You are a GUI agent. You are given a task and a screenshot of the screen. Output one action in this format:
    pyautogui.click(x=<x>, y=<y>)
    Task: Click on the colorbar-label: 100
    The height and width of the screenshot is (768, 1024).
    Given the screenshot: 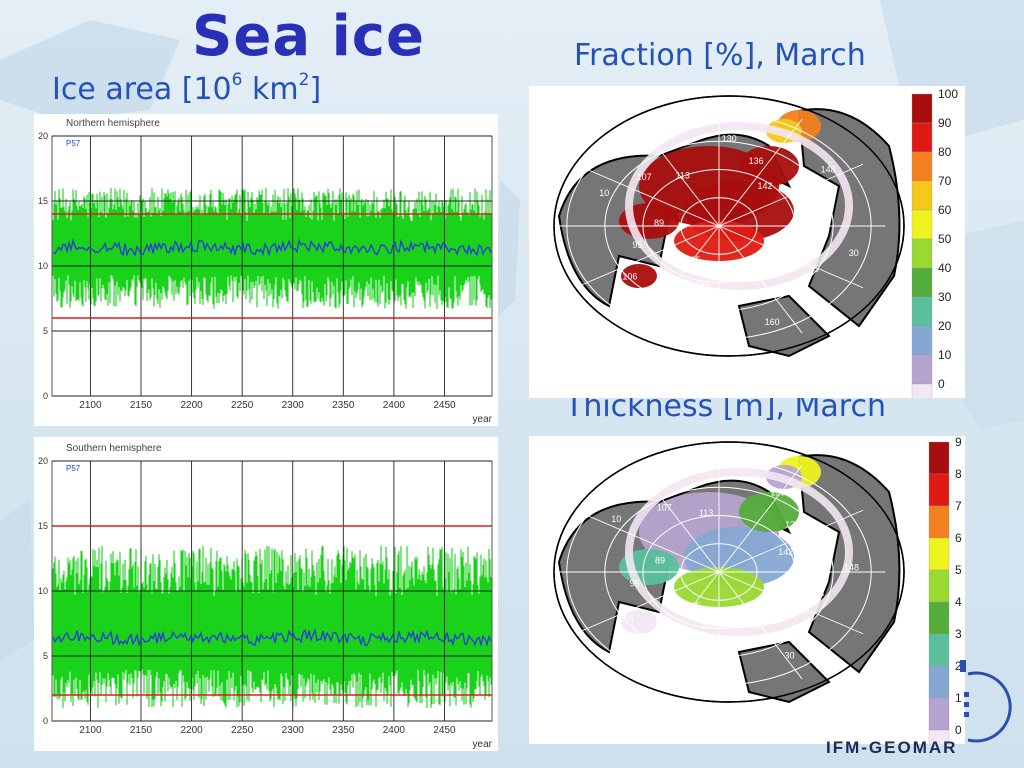 What is the action you would take?
    pyautogui.click(x=948, y=94)
    